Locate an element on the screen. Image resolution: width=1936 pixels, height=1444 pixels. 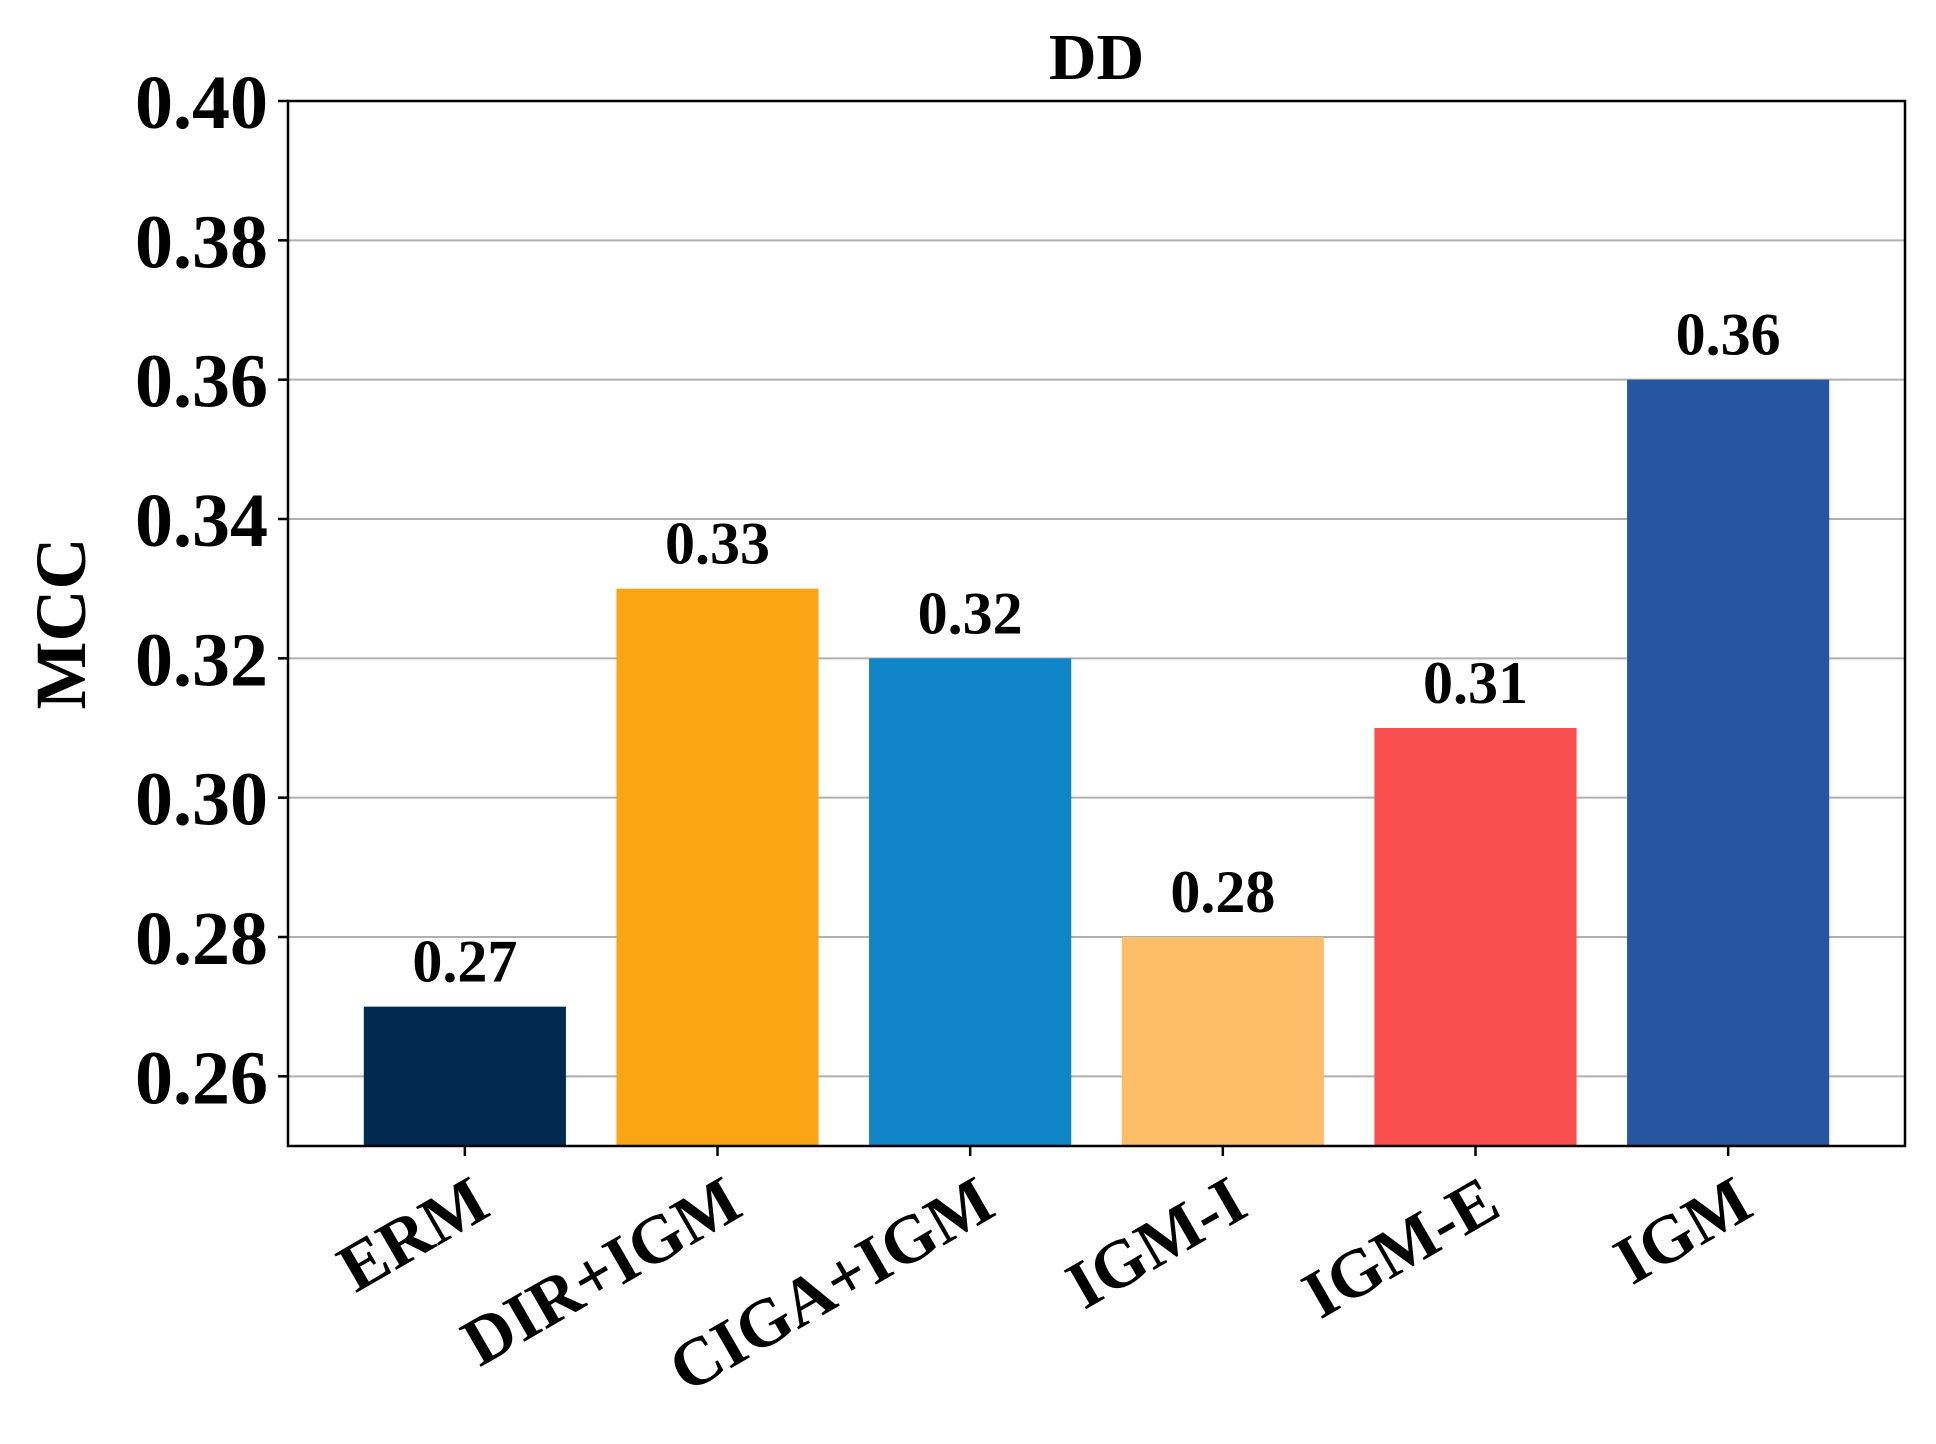
bar-igm is located at coordinates (1728, 763).